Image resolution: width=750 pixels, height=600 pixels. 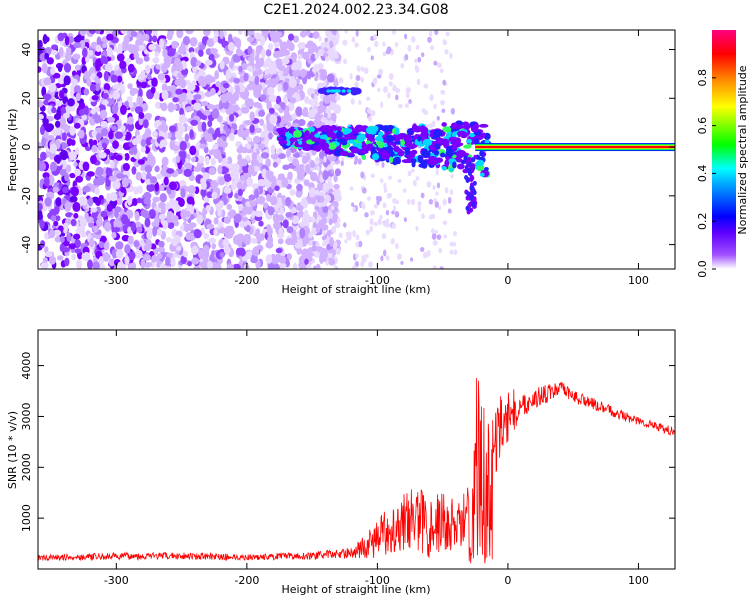 I want to click on colorbar-label: Normalized spectral amplitude, so click(x=742, y=149).